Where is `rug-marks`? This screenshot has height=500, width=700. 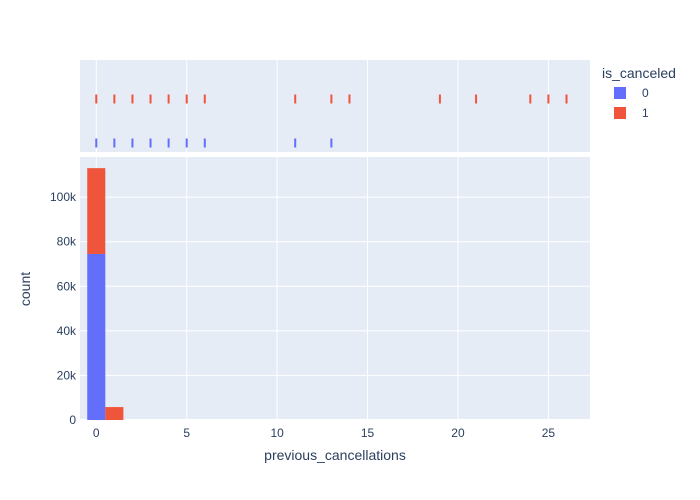 rug-marks is located at coordinates (331, 121).